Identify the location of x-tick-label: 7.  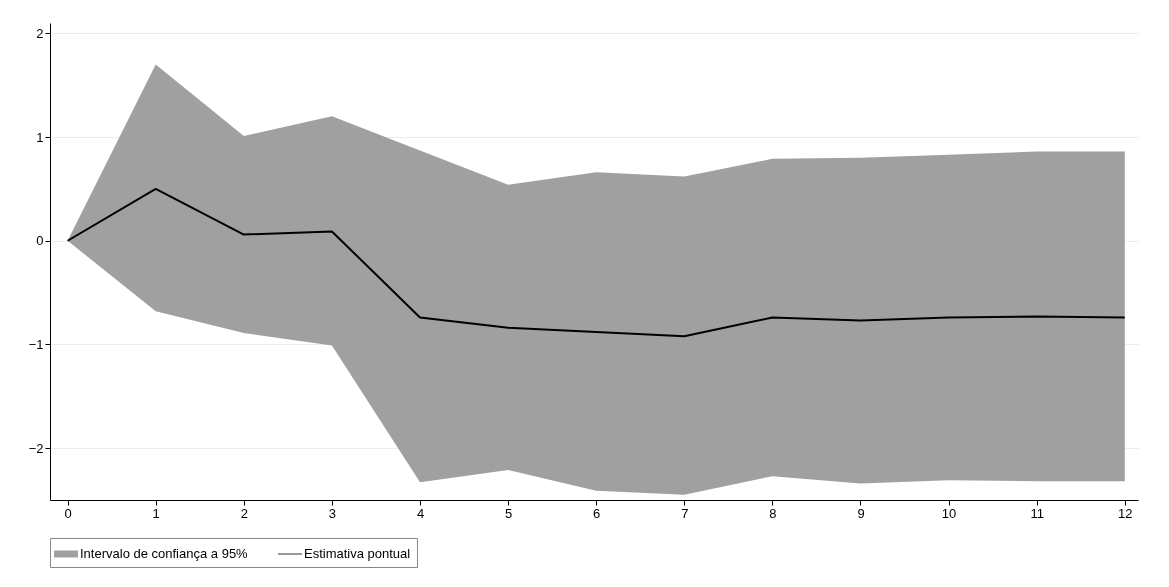
(685, 513).